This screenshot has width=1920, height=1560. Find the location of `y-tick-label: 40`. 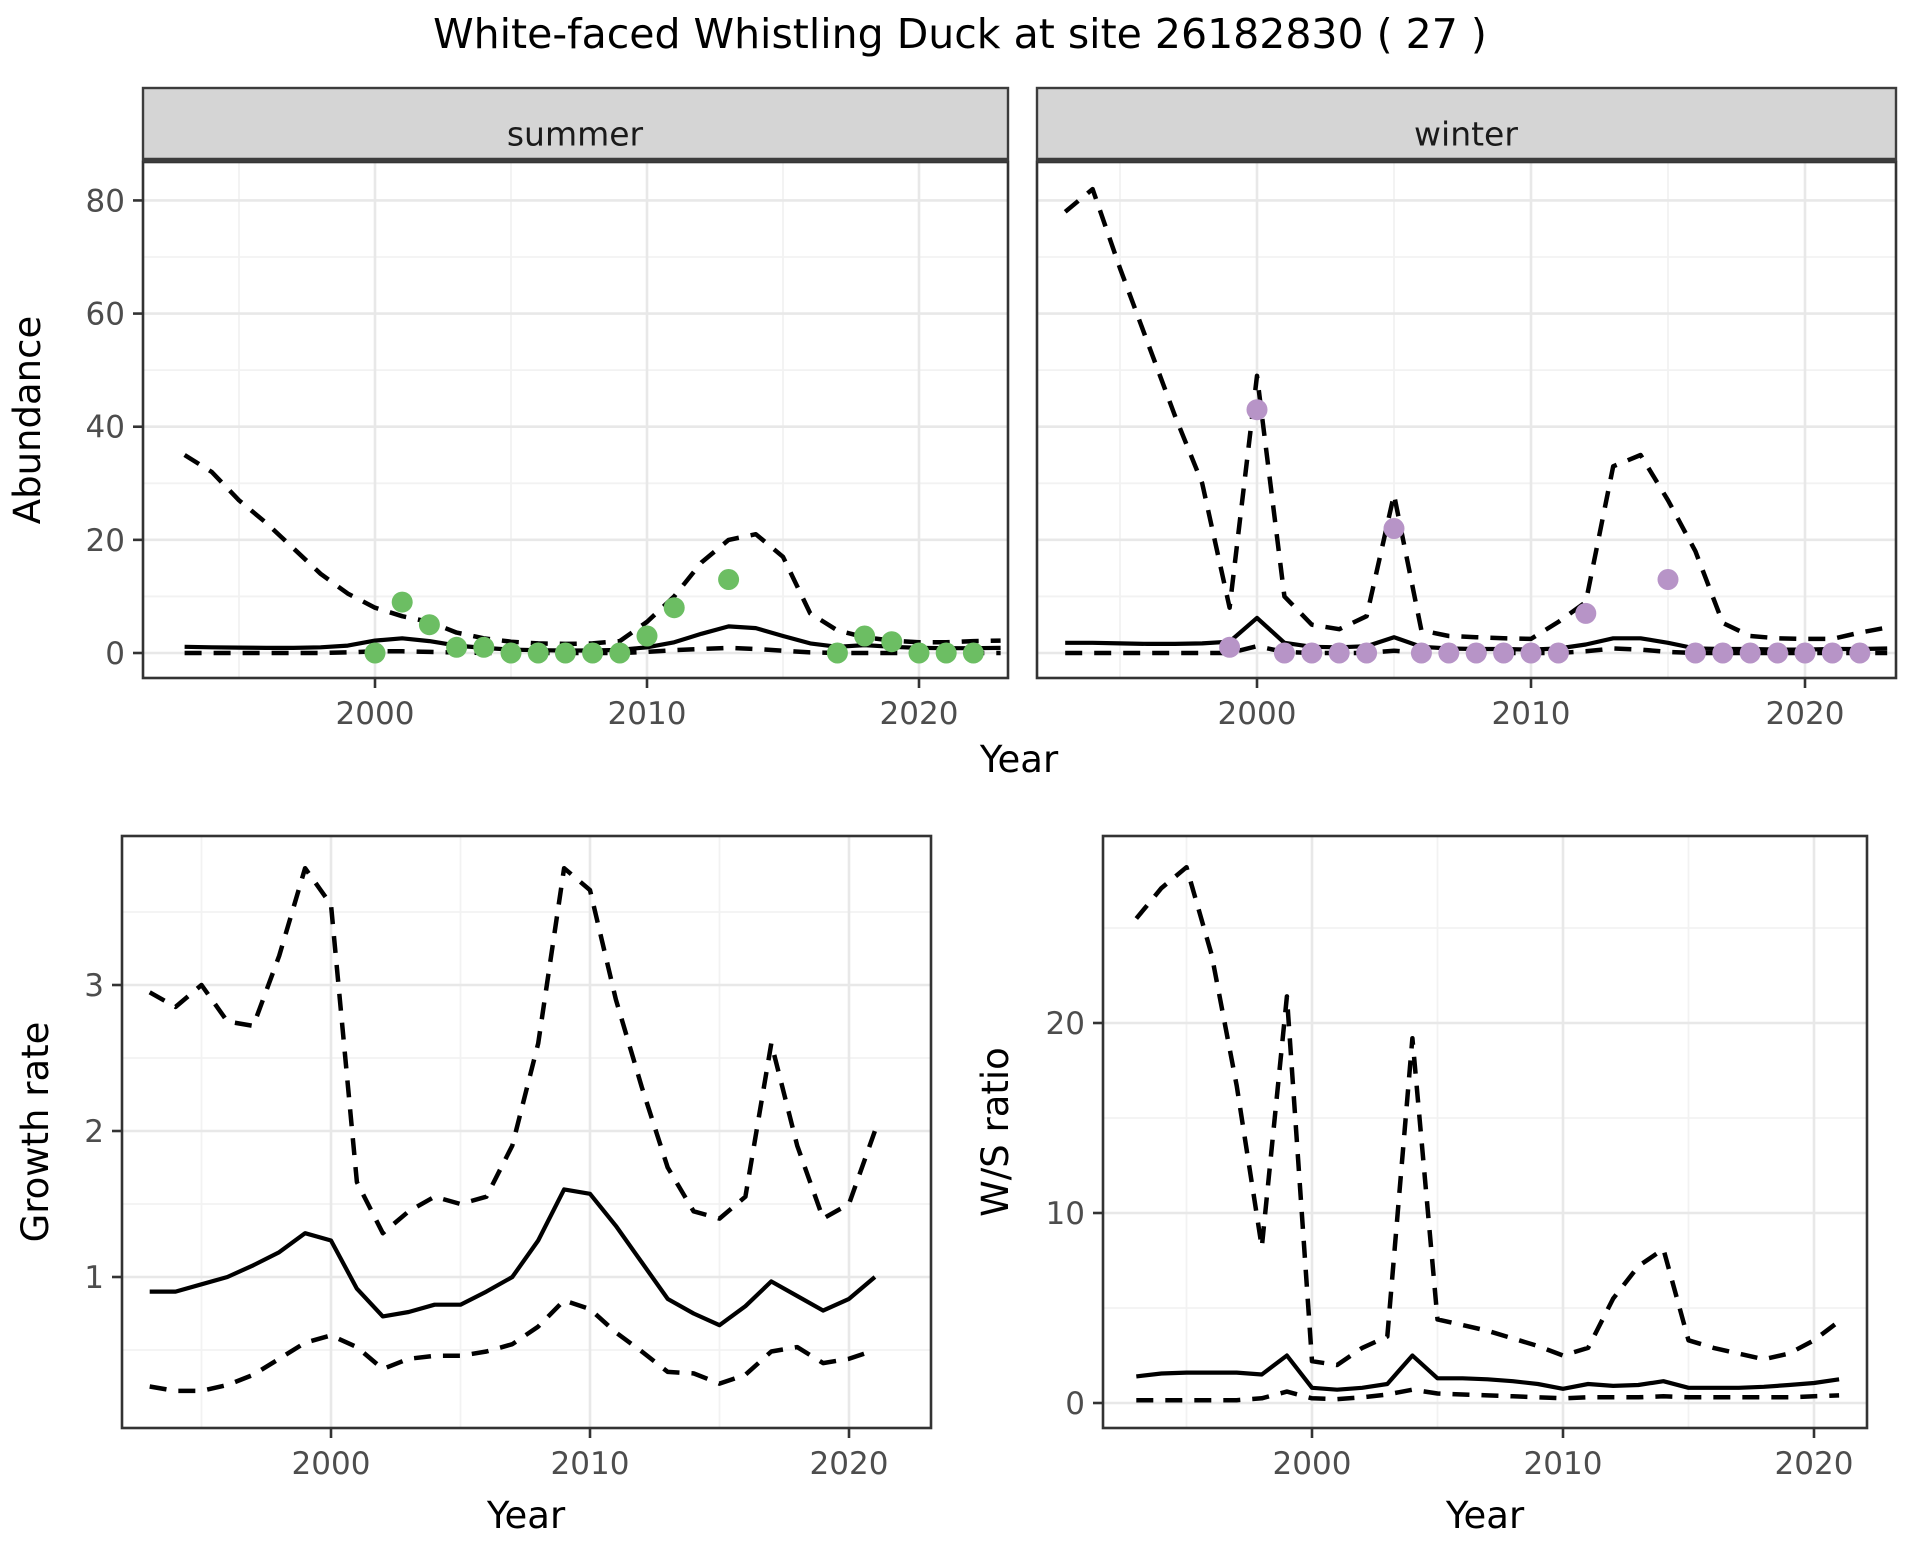

y-tick-label: 40 is located at coordinates (105, 428).